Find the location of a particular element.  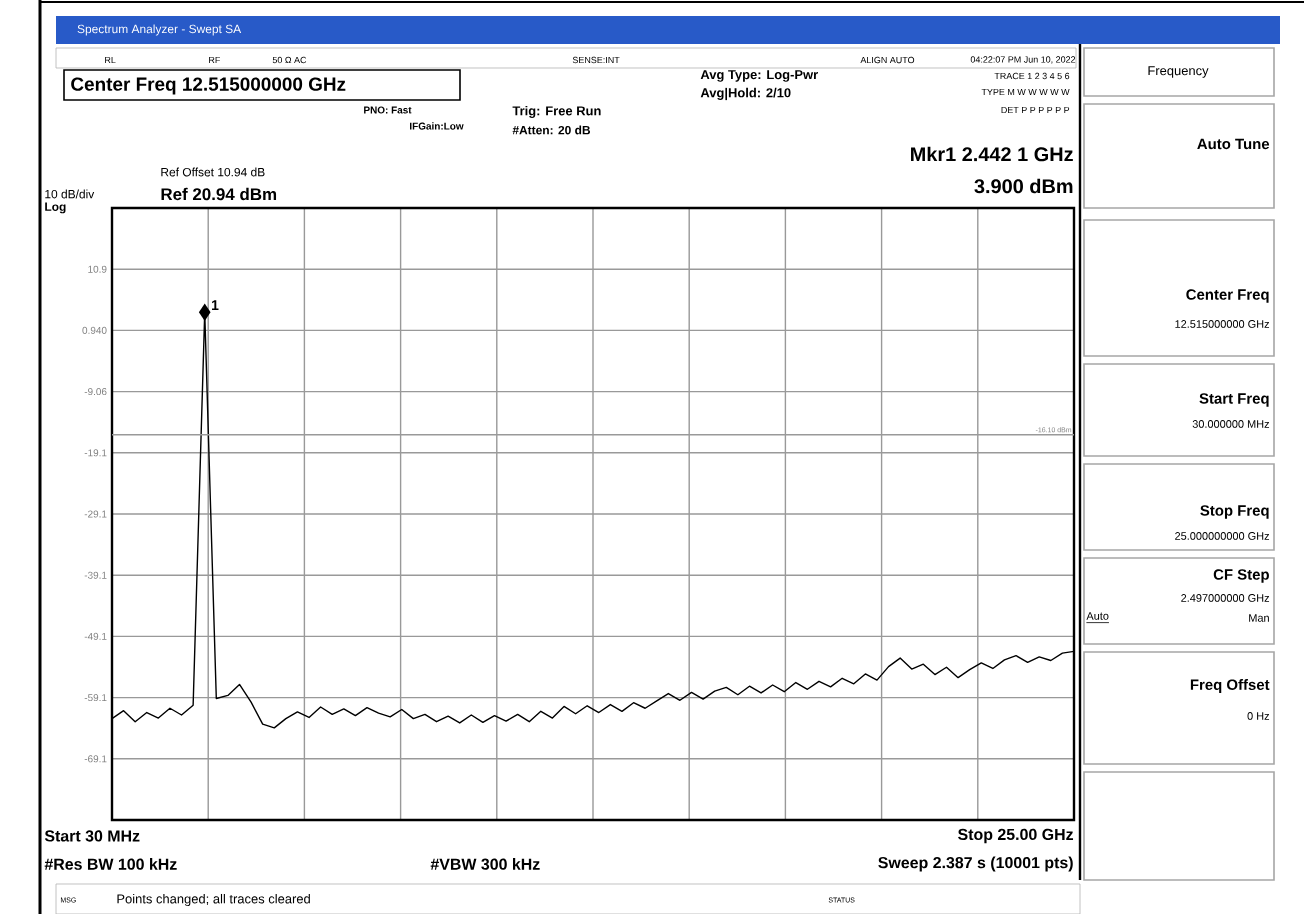

text: Ref 20.94 dBm is located at coordinates (219, 194).